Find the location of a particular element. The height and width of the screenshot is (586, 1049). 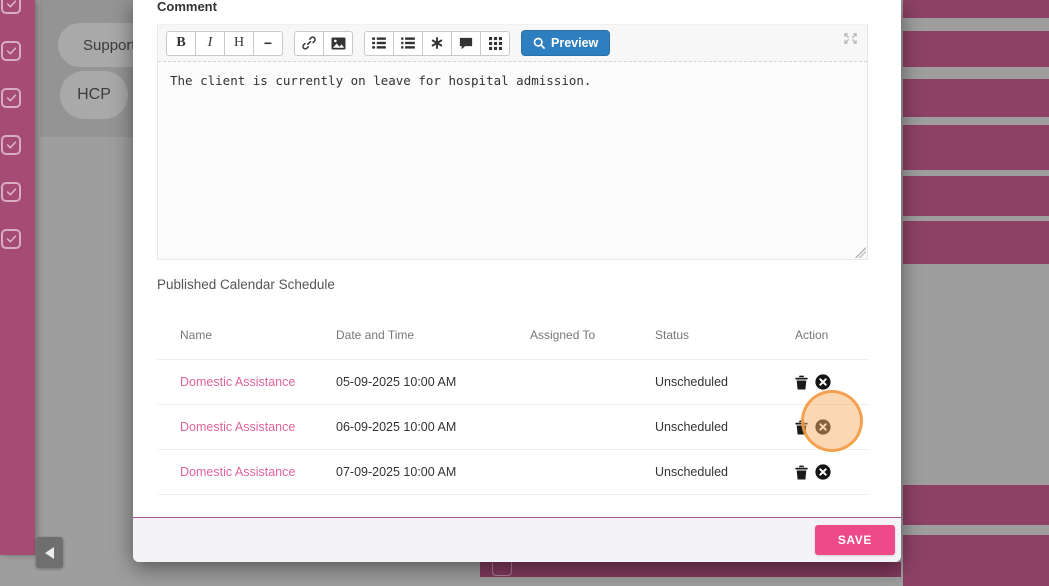

list-button-group is located at coordinates (437, 43).